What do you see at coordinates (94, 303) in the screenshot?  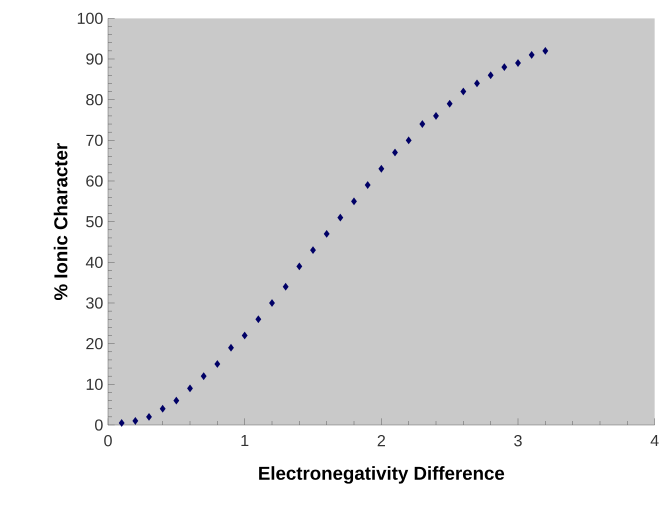 I see `y-tick-label: 30` at bounding box center [94, 303].